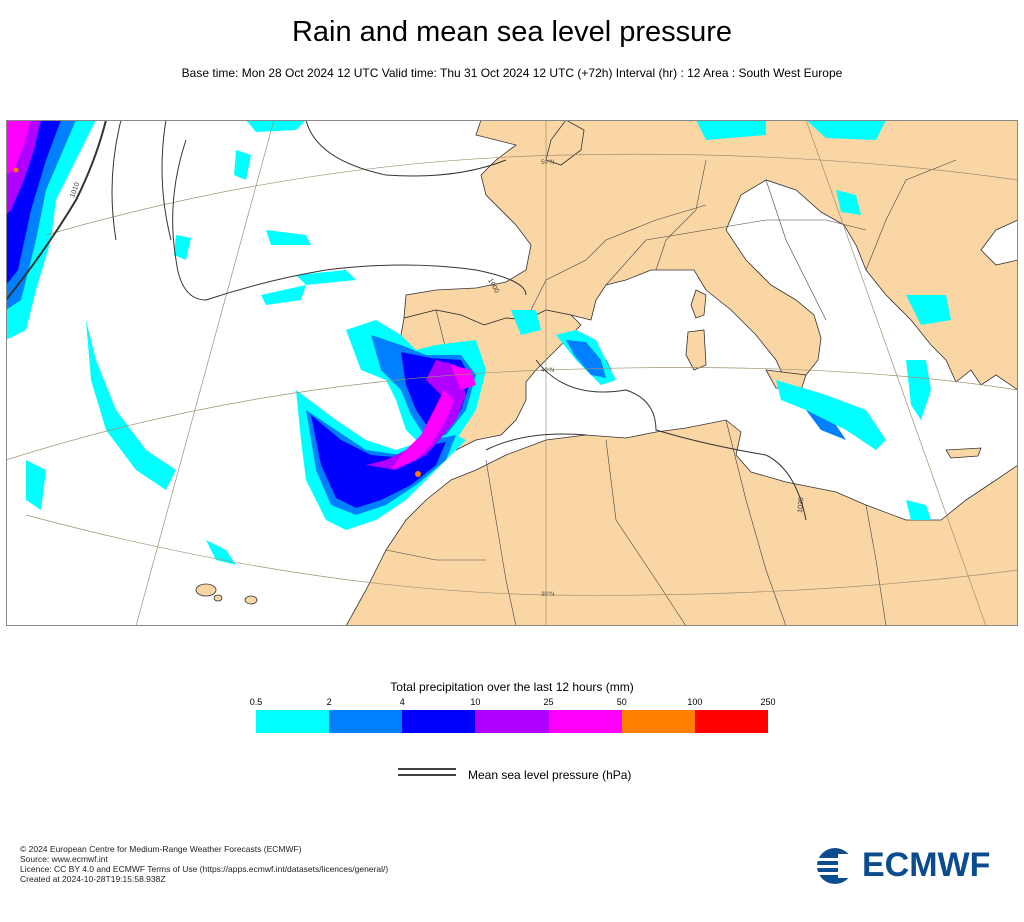  I want to click on lat-label-40: 40°N, so click(547, 371).